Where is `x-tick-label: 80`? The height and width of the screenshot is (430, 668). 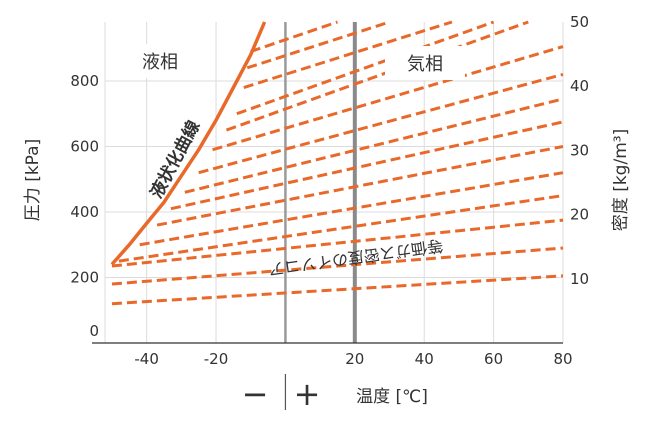 x-tick-label: 80 is located at coordinates (562, 359).